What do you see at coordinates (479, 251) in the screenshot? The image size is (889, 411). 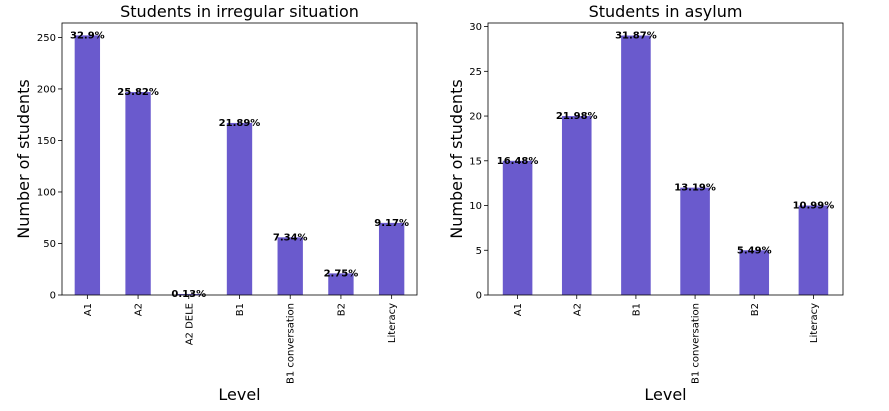 I see `y-tick-label: 5` at bounding box center [479, 251].